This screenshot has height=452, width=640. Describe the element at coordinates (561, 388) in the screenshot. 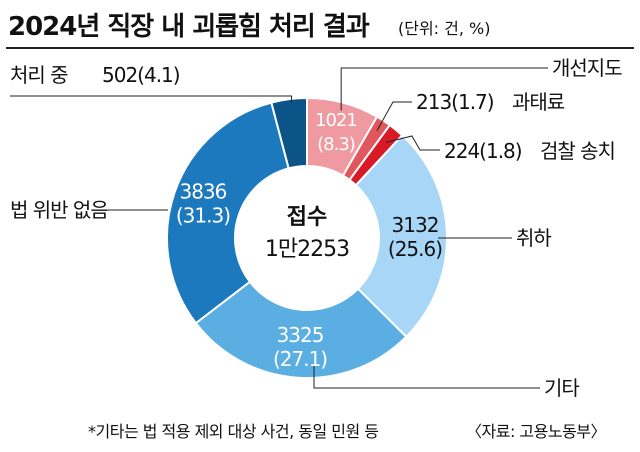

I see `category-label-other: 기타` at that location.